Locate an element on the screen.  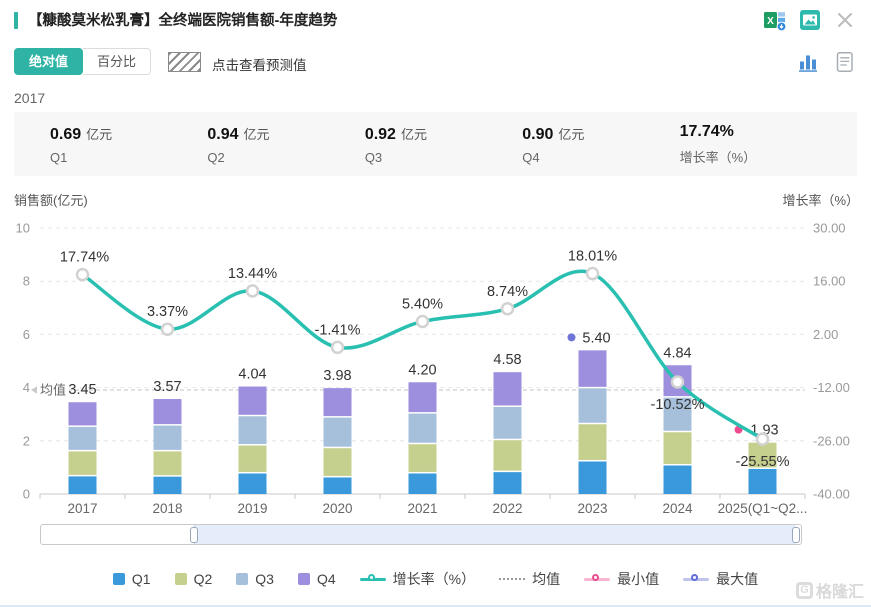
svg-text: 17.74% is located at coordinates (84, 258).